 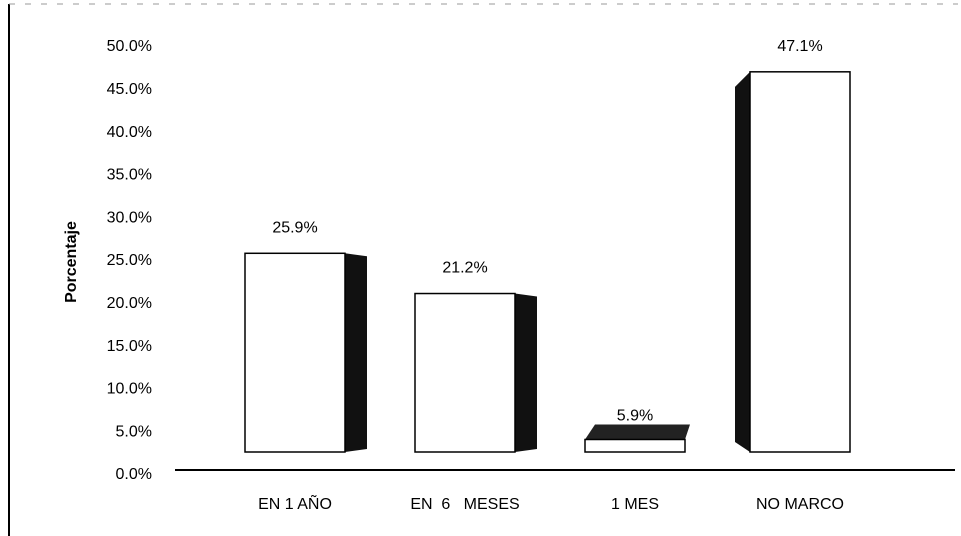 What do you see at coordinates (129, 260) in the screenshot?
I see `y-tick-label: 25.0%` at bounding box center [129, 260].